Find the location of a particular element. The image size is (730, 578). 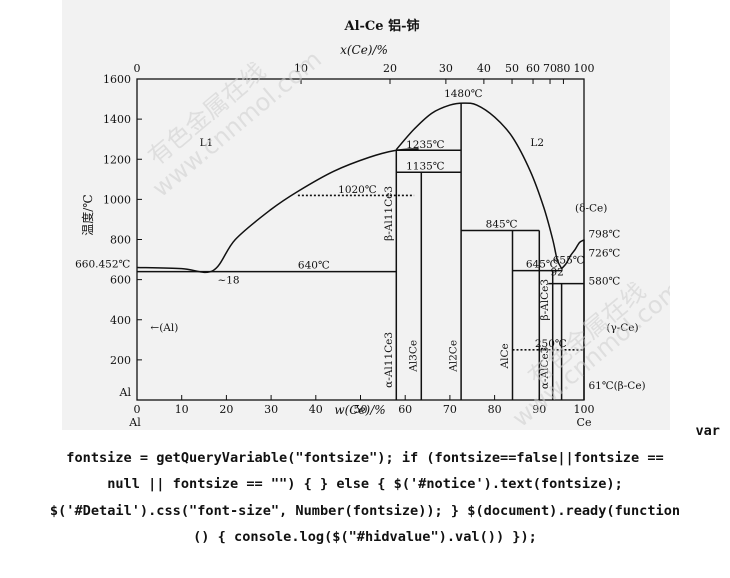

x-tick-label: 20 is located at coordinates (226, 409).